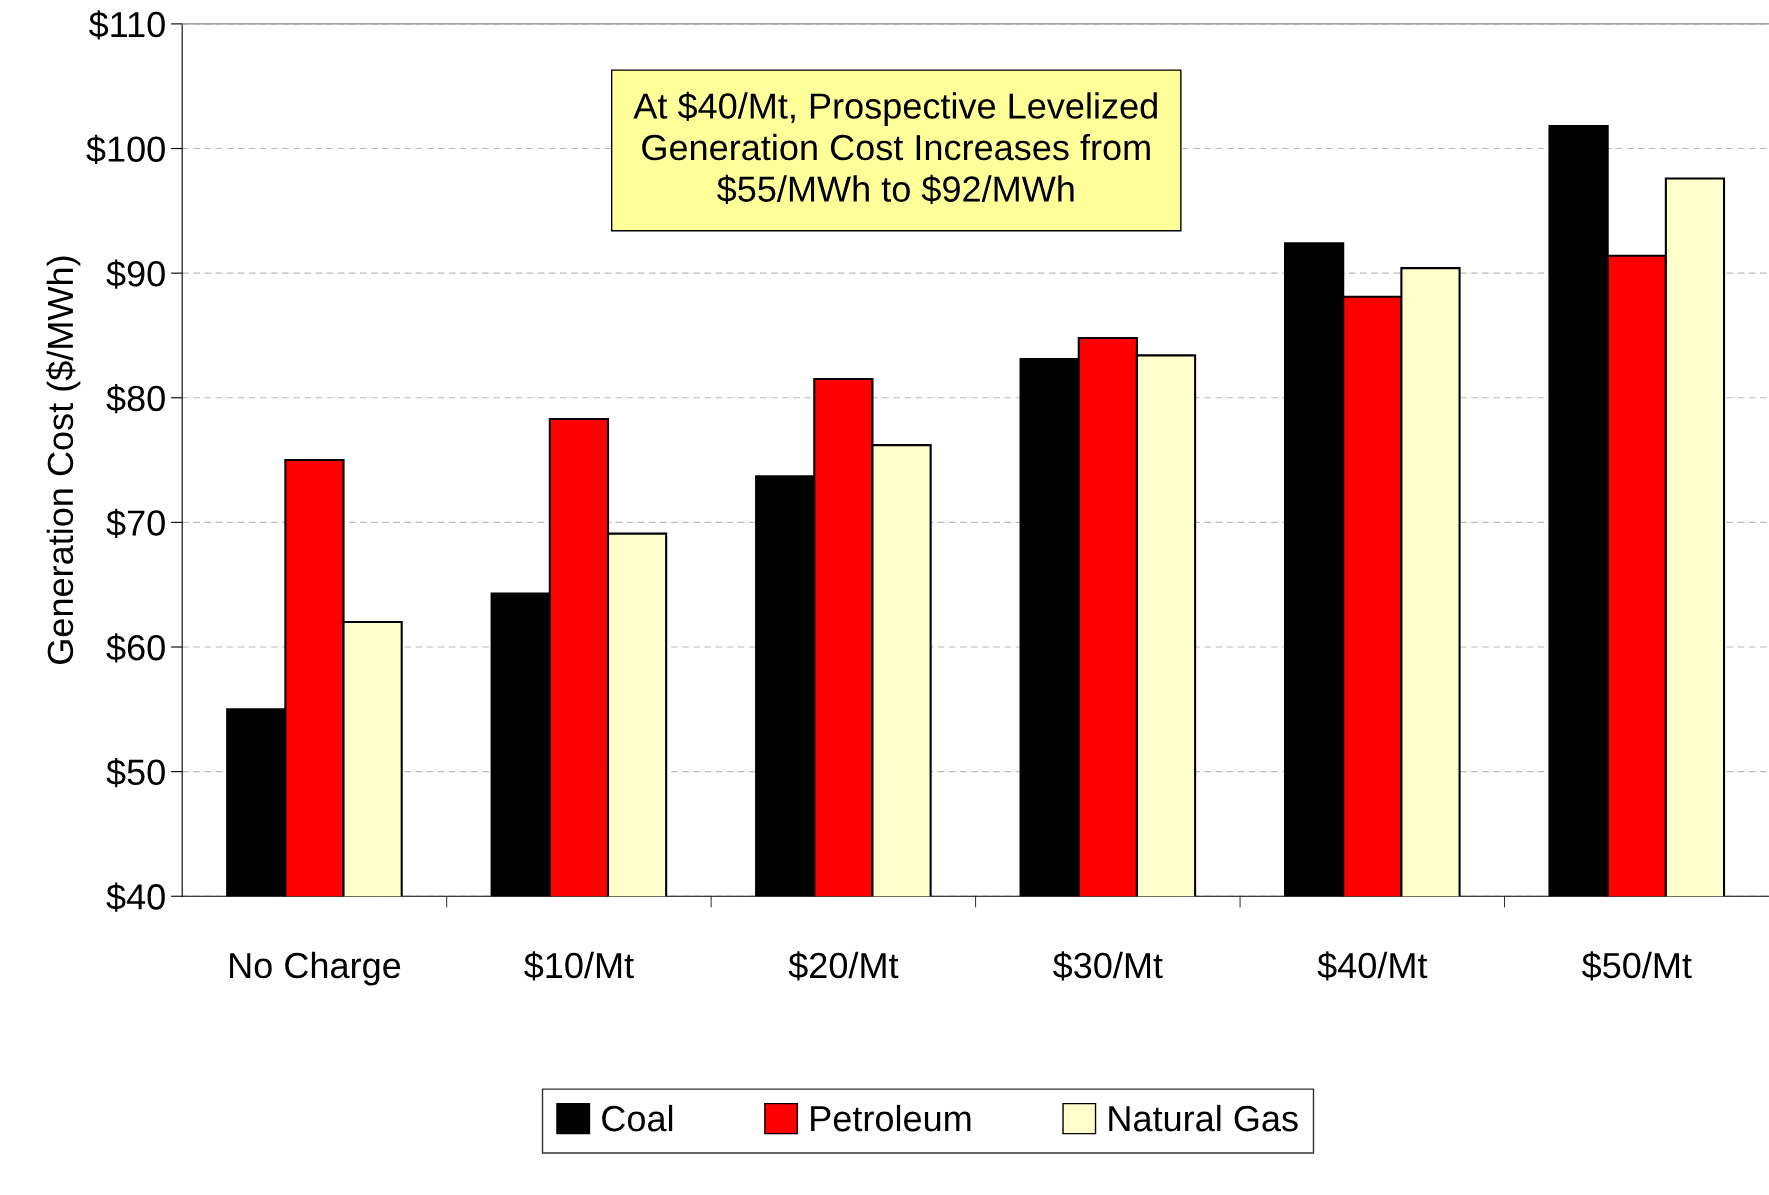 This screenshot has height=1195, width=1769. Describe the element at coordinates (135, 523) in the screenshot. I see `y-tick-label: $70` at that location.